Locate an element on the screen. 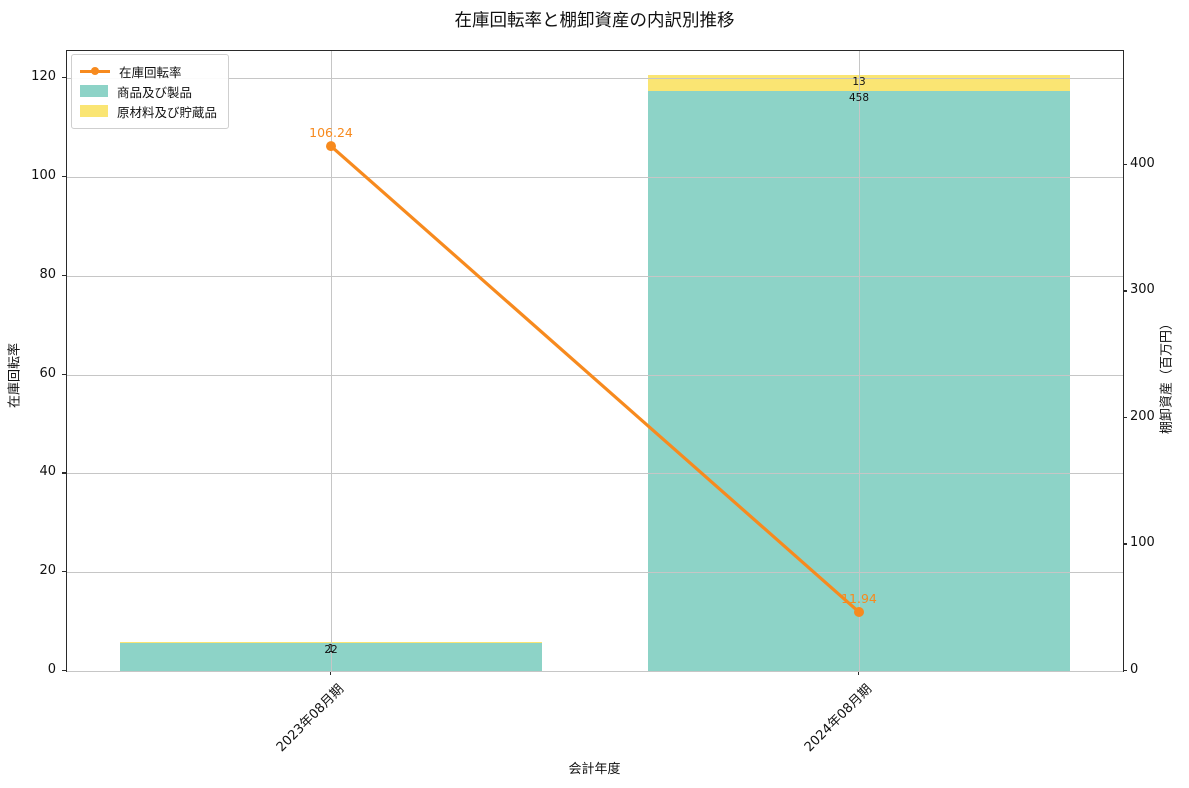 Image resolution: width=1189 pixels, height=788 pixels. legend-item-bar-2: 原材料及び貯蔵品 is located at coordinates (148, 111).